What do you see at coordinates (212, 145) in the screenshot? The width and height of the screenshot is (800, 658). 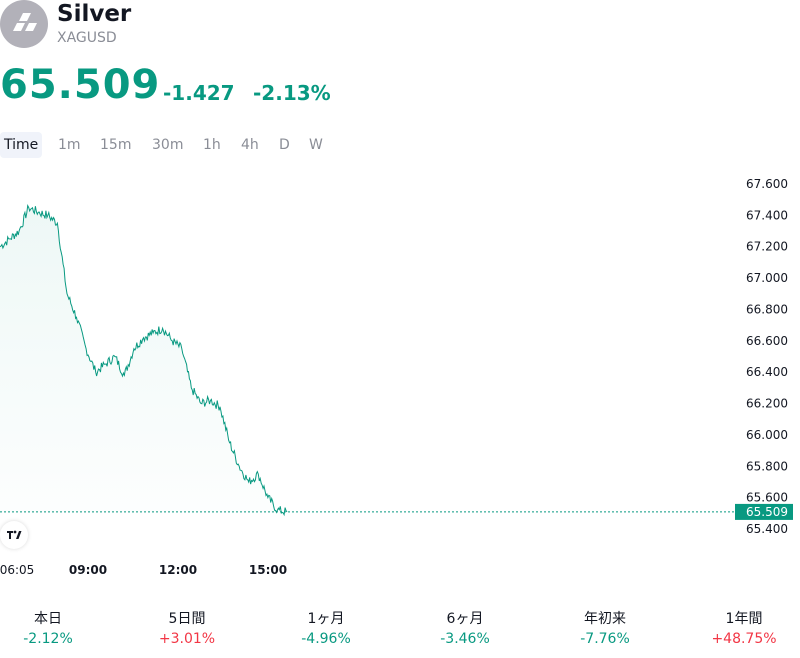 I see `tab-1h: 1h` at bounding box center [212, 145].